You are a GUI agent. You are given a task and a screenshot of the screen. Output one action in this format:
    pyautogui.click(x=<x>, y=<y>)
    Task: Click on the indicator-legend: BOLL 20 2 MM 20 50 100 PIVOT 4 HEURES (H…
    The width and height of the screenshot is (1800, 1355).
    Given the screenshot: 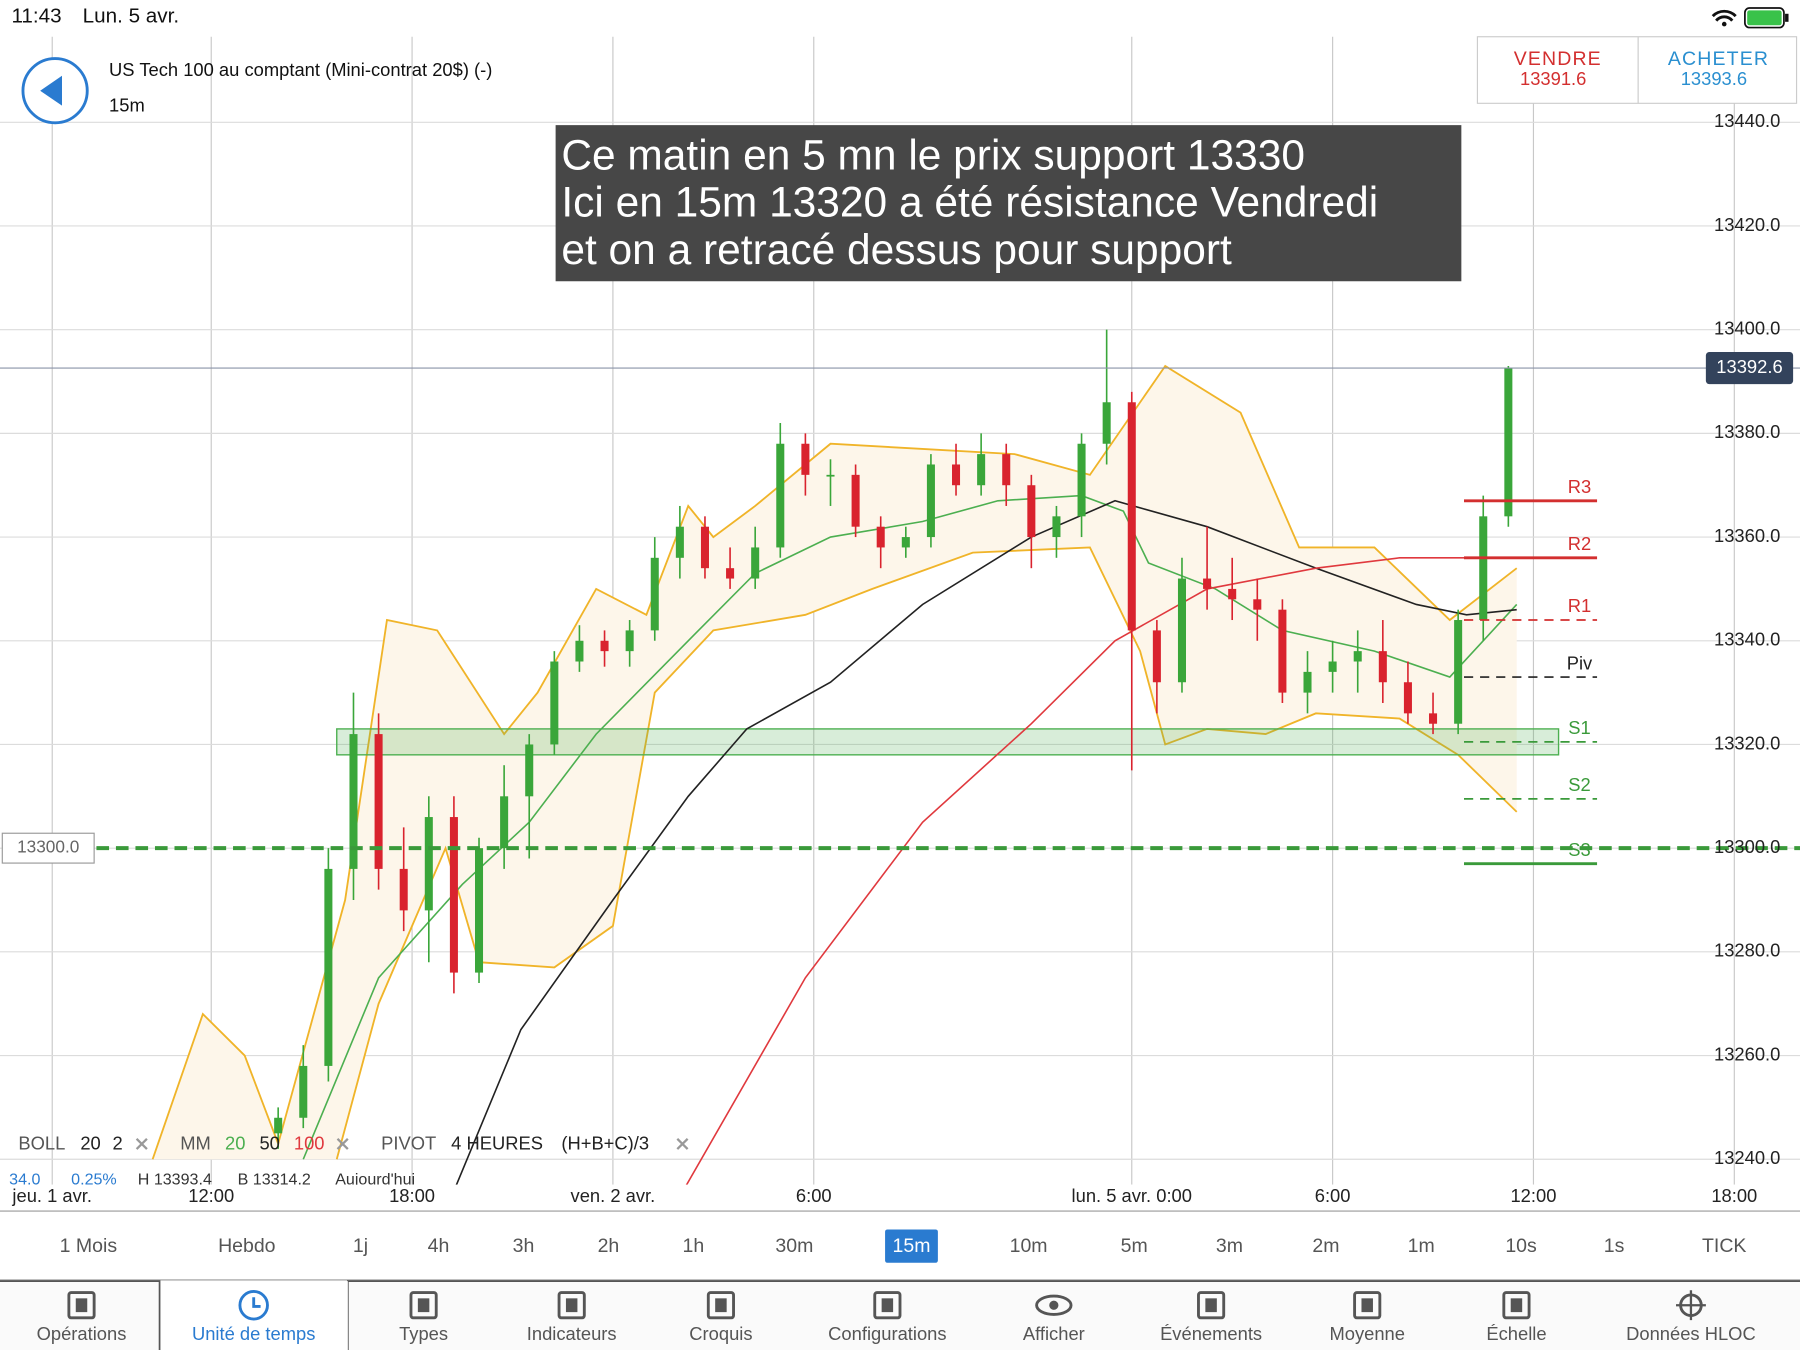 What is the action you would take?
    pyautogui.click(x=349, y=1160)
    